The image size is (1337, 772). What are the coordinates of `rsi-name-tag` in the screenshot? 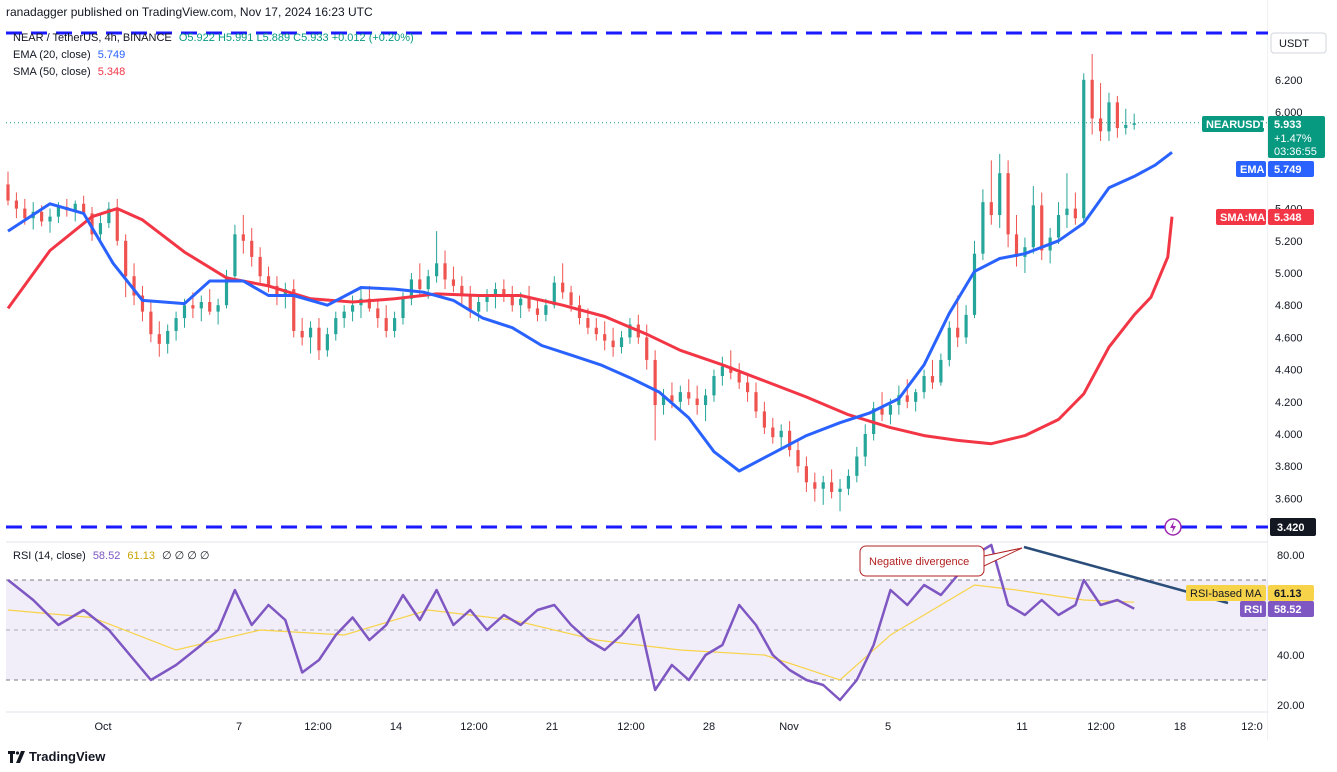 It's located at (1253, 609).